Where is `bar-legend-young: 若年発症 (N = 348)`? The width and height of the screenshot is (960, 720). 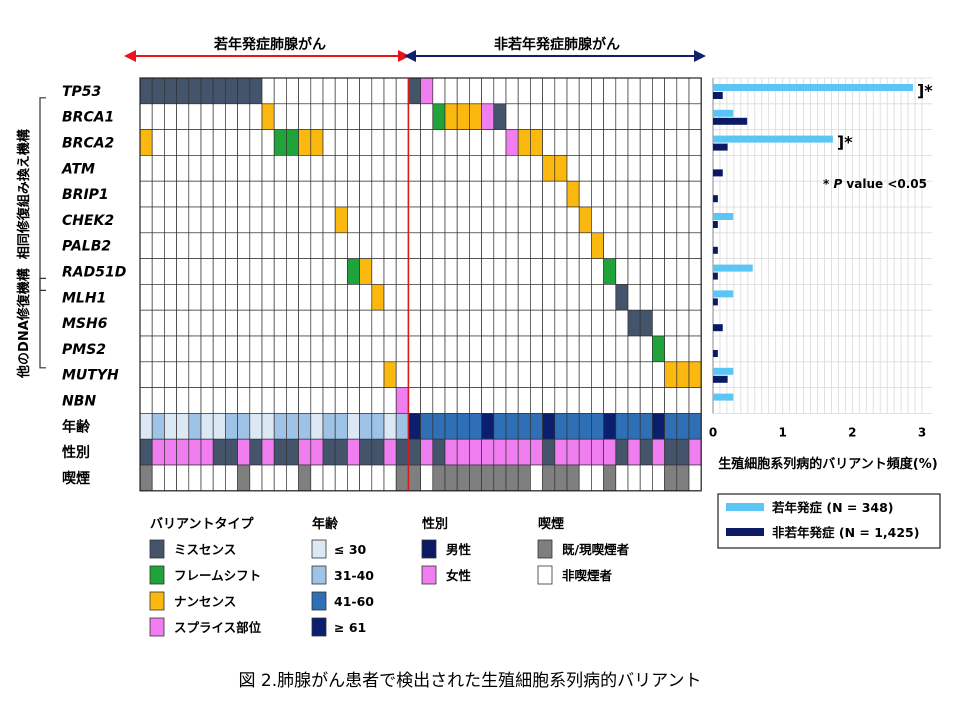 bar-legend-young: 若年発症 (N = 348) is located at coordinates (832, 507).